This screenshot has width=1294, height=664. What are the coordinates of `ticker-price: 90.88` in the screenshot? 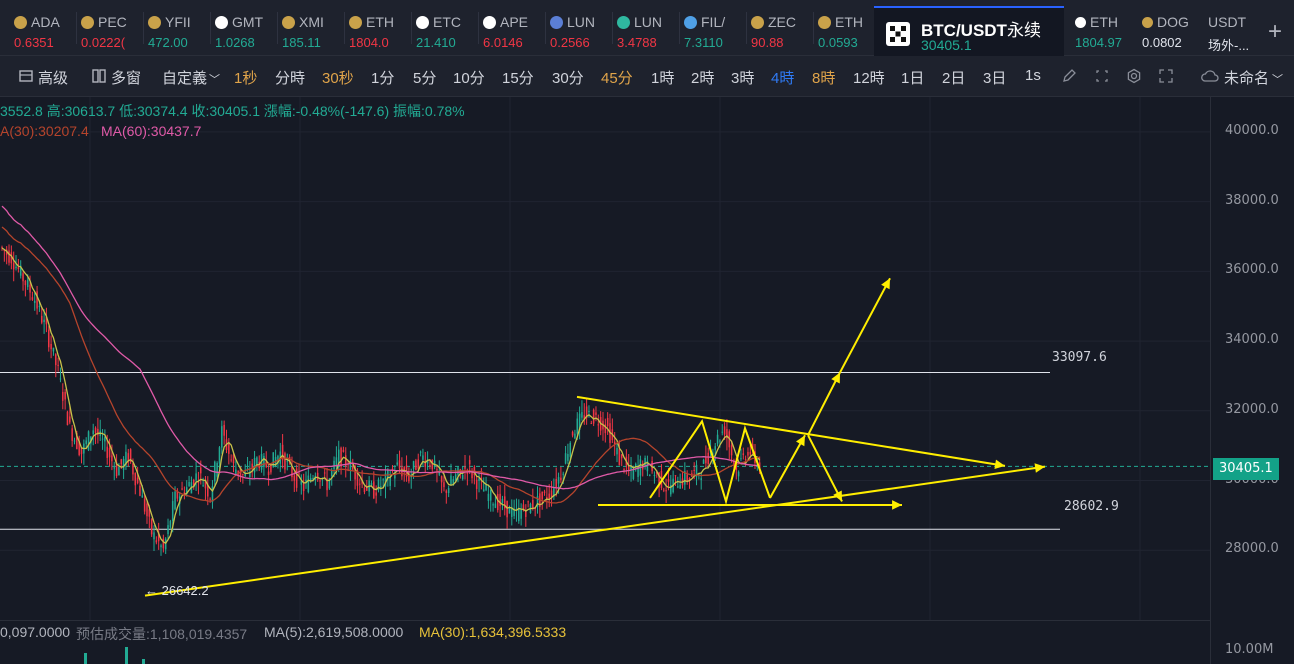 It's located at (767, 42).